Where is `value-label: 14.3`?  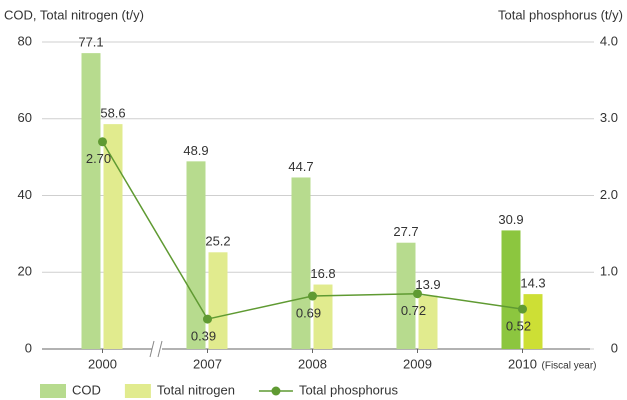
value-label: 14.3 is located at coordinates (532, 283).